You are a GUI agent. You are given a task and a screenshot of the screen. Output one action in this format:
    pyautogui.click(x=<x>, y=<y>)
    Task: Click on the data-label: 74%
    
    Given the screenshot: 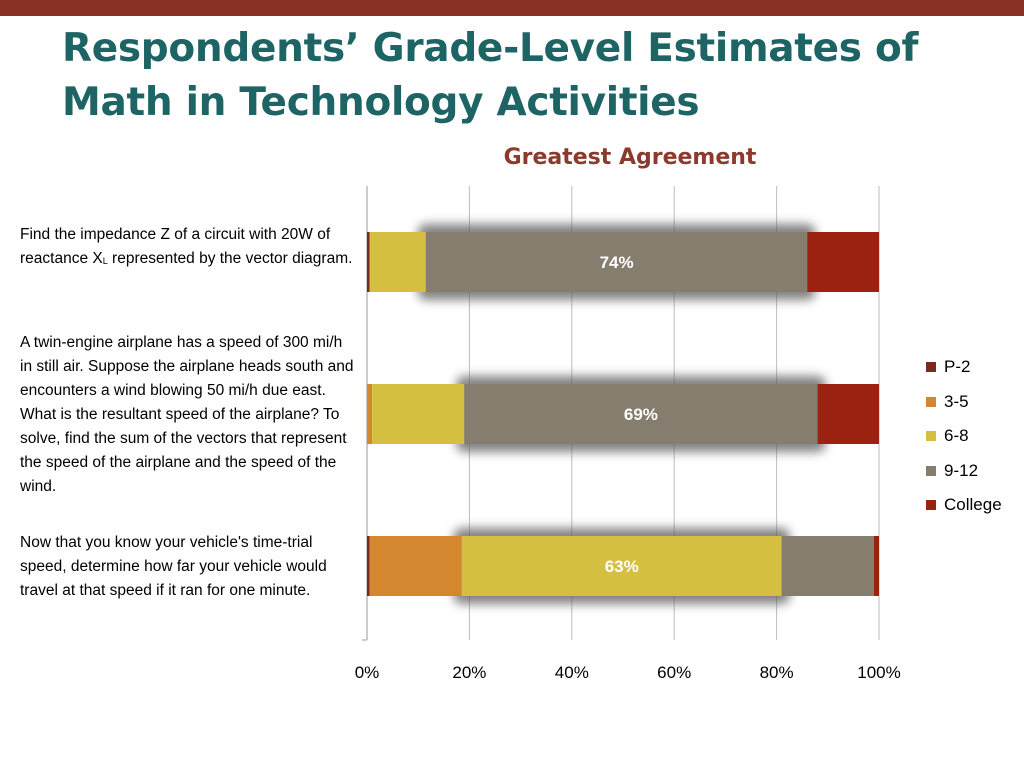 What is the action you would take?
    pyautogui.click(x=617, y=262)
    